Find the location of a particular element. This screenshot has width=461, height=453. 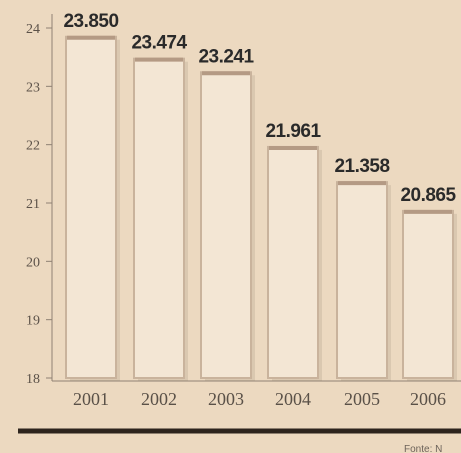

x-tick-label: 2004 is located at coordinates (293, 399).